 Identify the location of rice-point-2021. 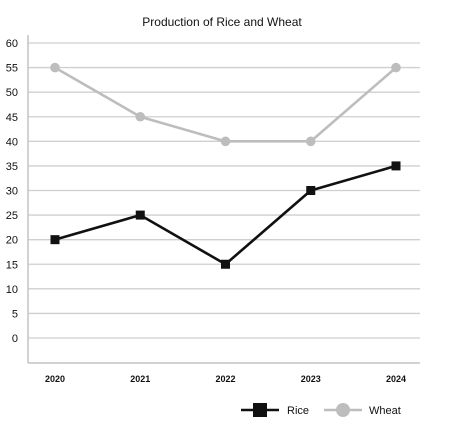
(140, 215).